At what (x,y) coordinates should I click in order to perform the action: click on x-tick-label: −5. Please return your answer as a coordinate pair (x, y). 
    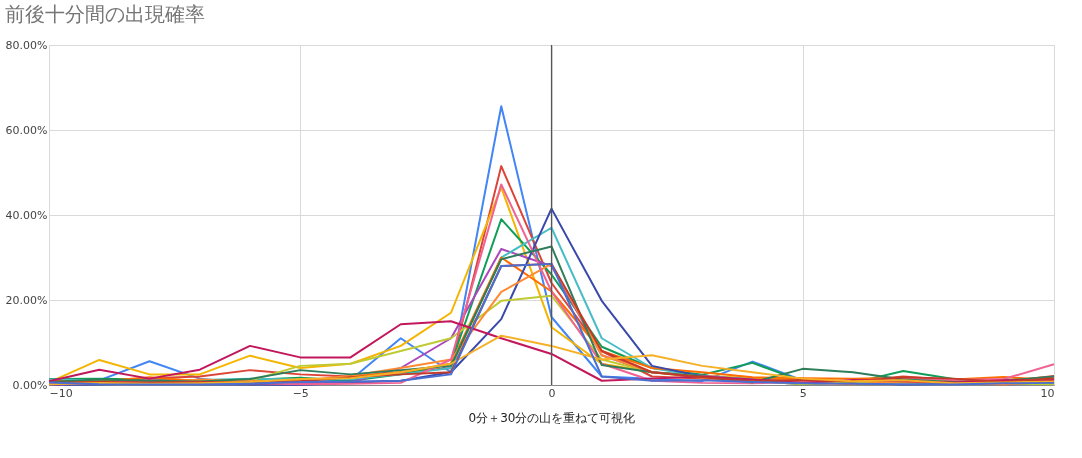
    Looking at the image, I should click on (300, 393).